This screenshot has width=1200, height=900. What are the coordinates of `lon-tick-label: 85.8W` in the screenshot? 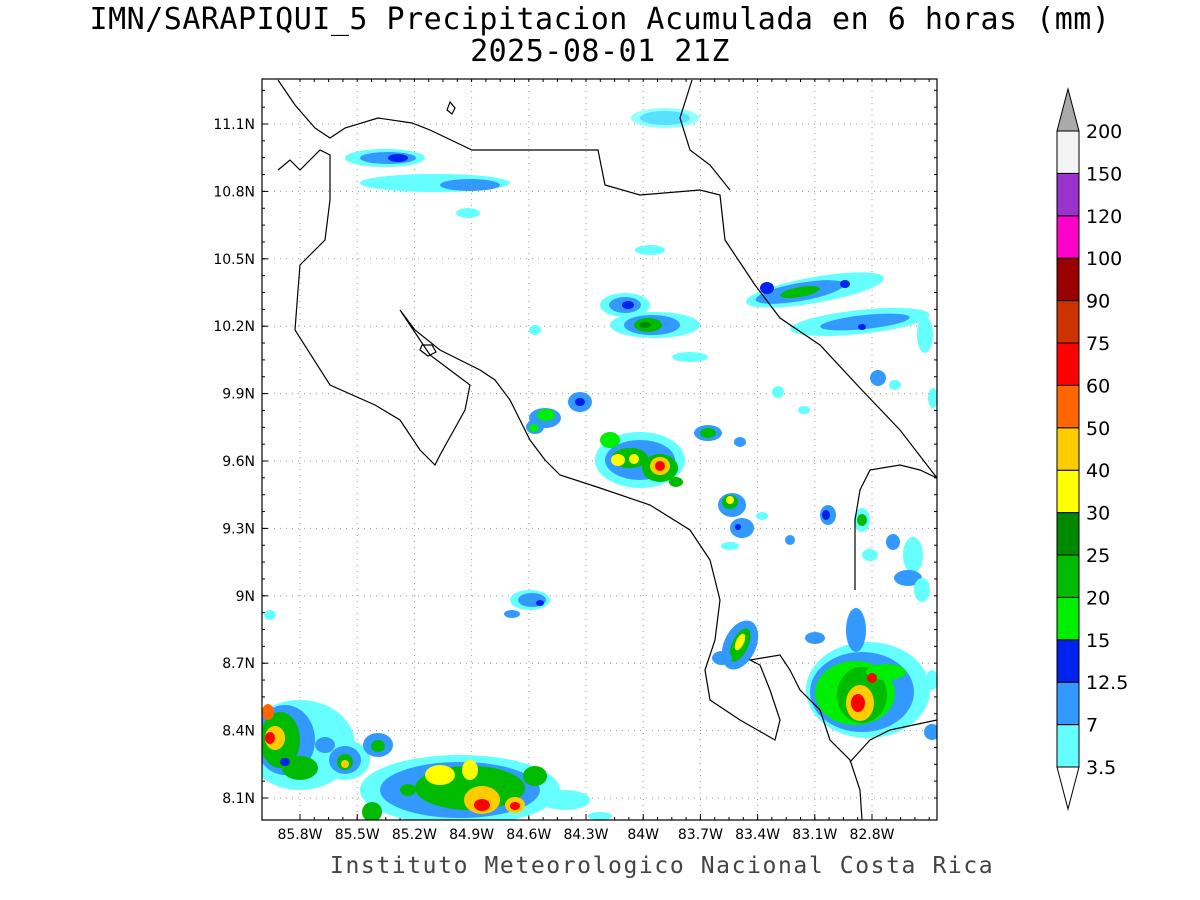 It's located at (299, 835).